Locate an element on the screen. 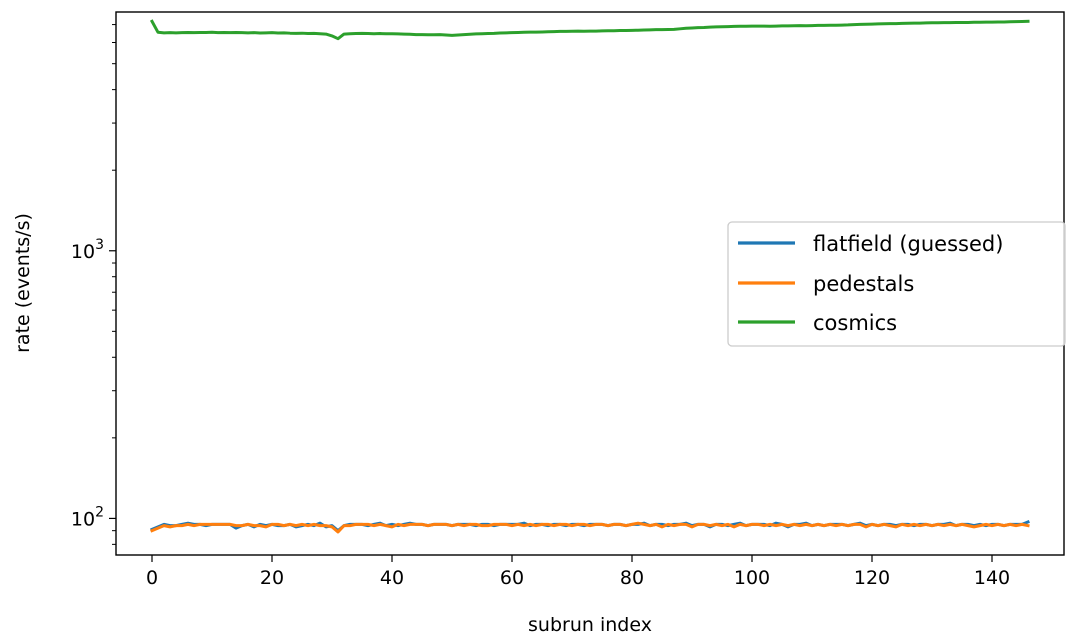 The height and width of the screenshot is (639, 1076). x-tick-label: 40 is located at coordinates (392, 578).